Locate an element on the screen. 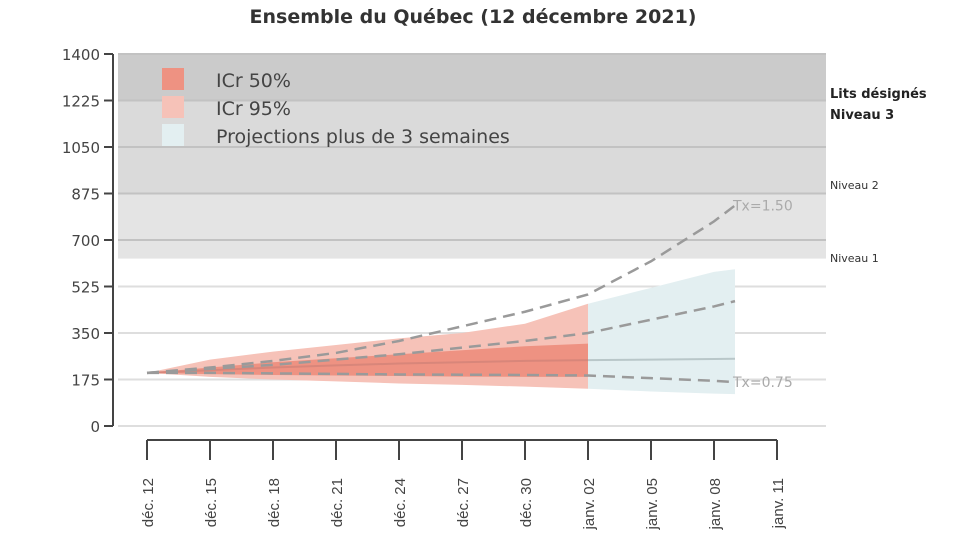  y-tick-label: 1225 is located at coordinates (81, 102).